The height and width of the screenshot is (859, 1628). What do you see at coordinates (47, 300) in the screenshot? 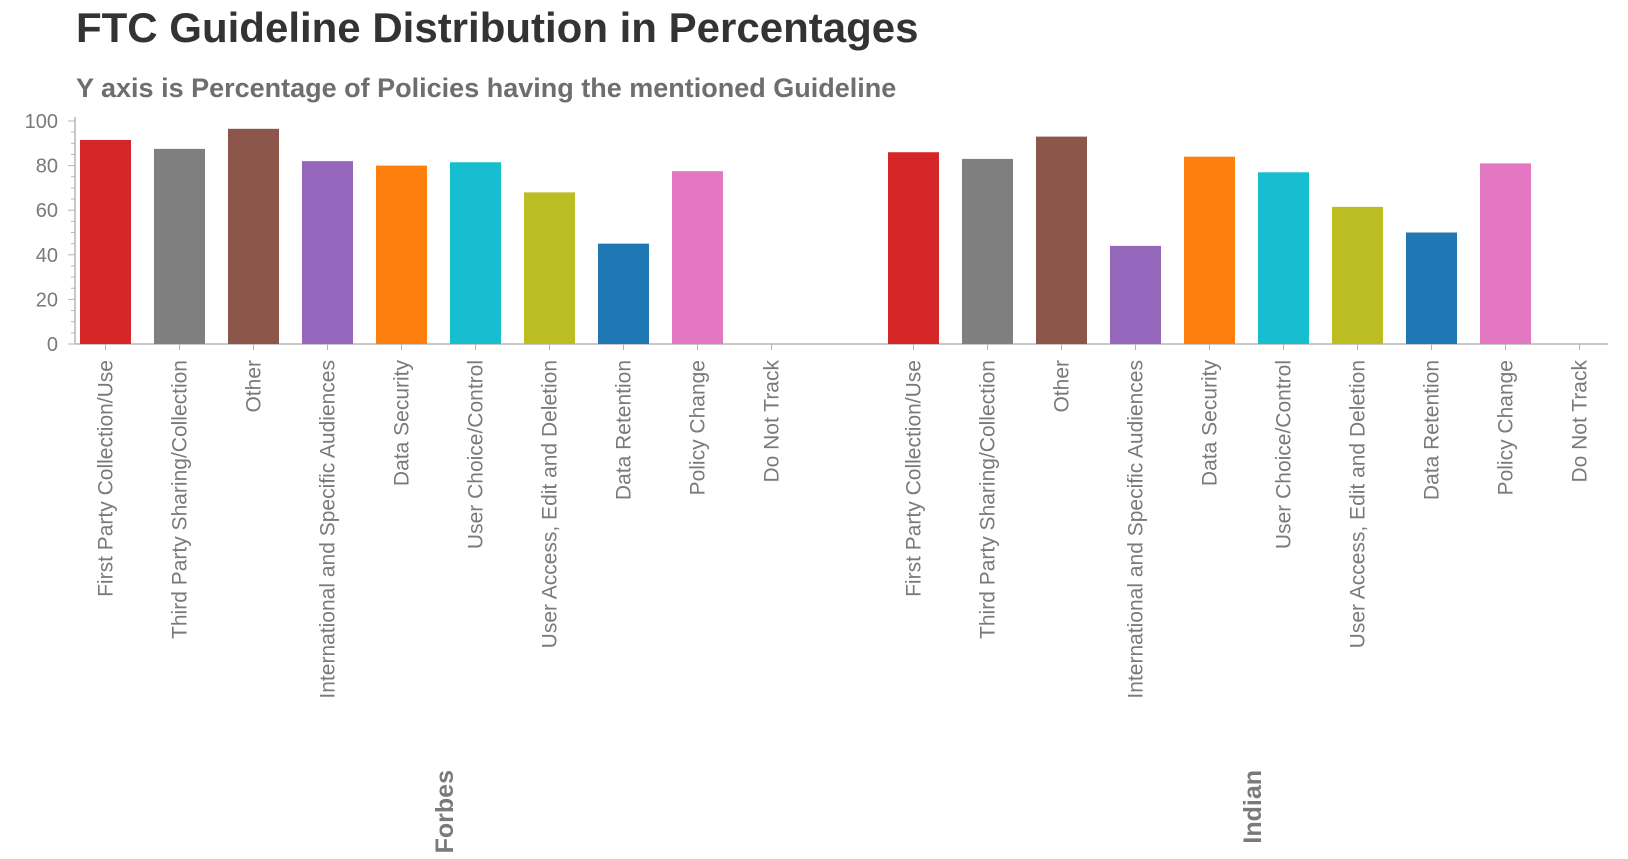
I see `y-tick-label: 20` at bounding box center [47, 300].